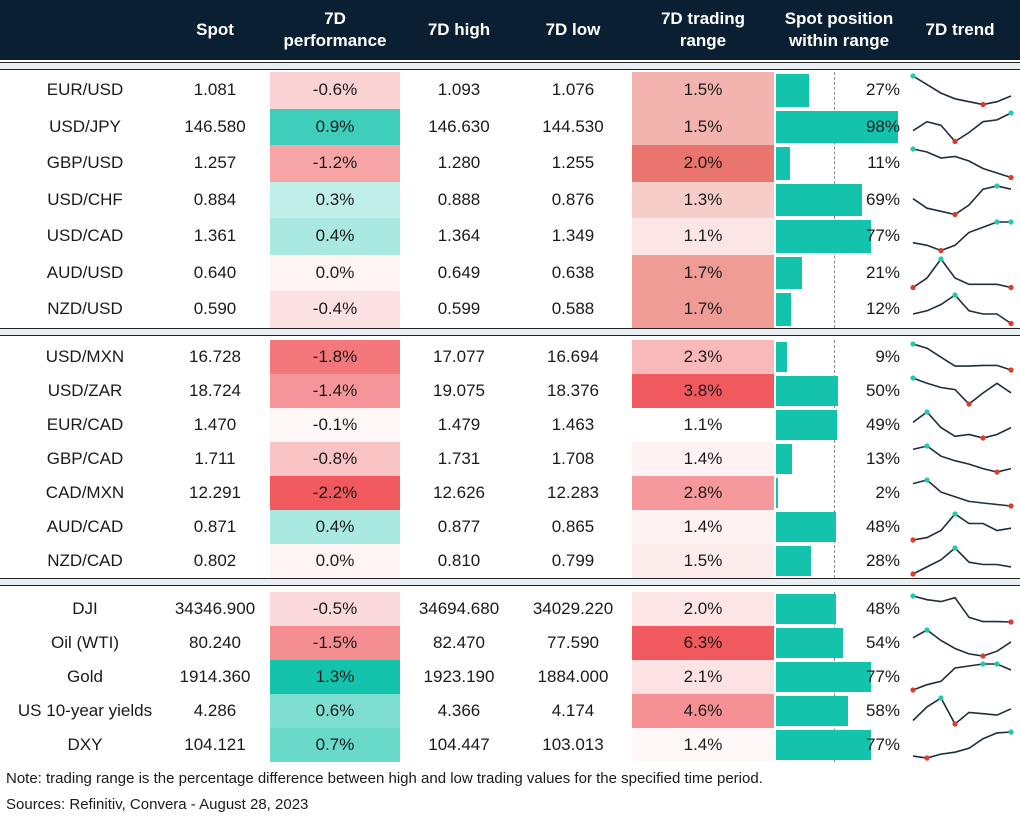  Describe the element at coordinates (510, 357) in the screenshot. I see `table-row: USD/MXN 16.728 -1.8% 17.077 16.694 2.3% 9%` at that location.